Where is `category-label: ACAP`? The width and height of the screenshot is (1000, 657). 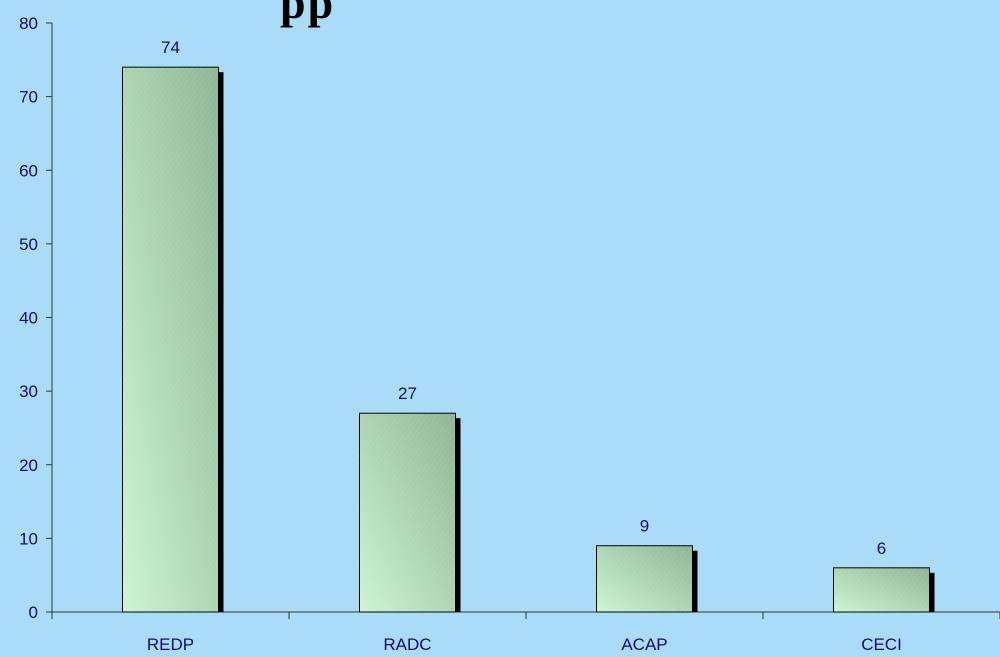 category-label: ACAP is located at coordinates (644, 644).